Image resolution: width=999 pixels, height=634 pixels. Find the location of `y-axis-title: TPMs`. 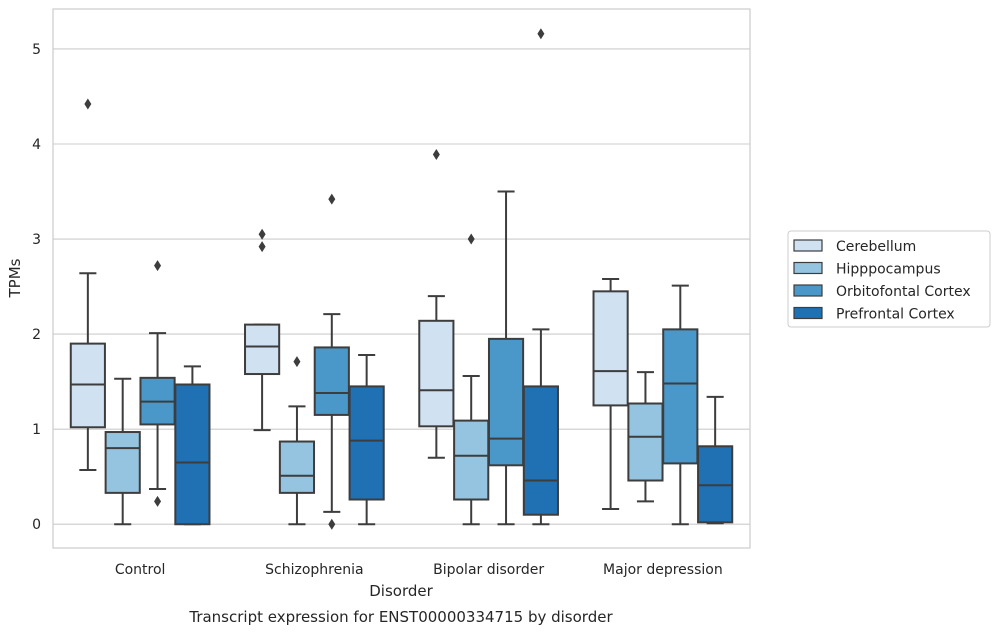

y-axis-title: TPMs is located at coordinates (15, 278).